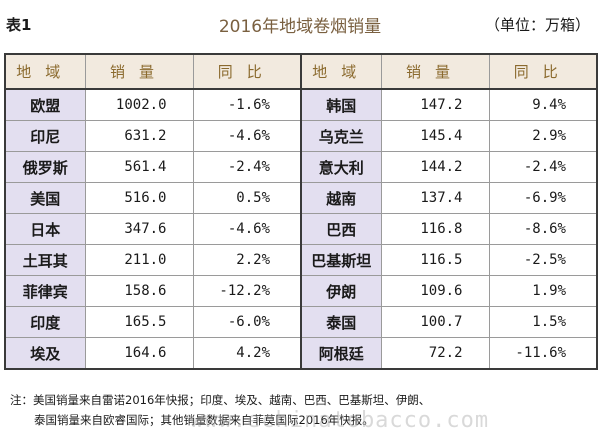 The image size is (600, 442). I want to click on region-cell: 意大利, so click(341, 167).